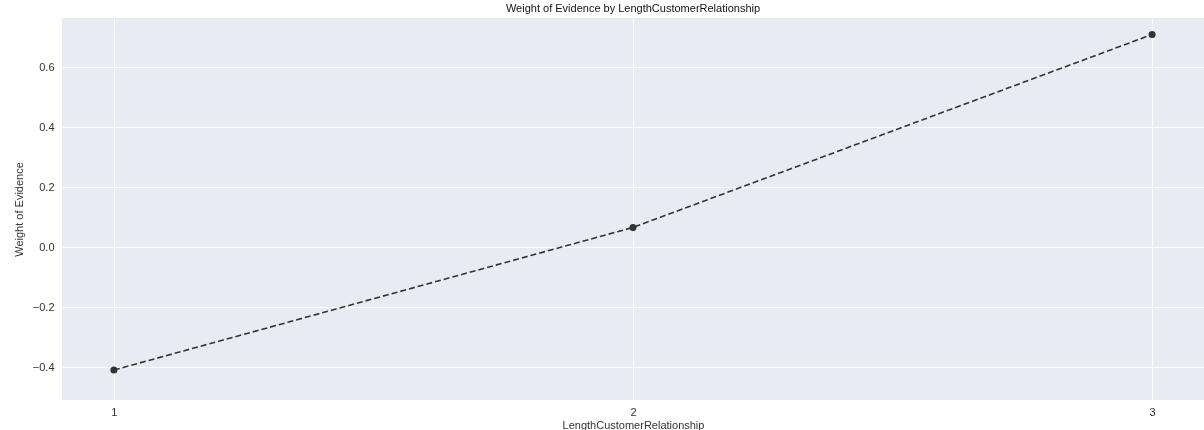 Image resolution: width=1204 pixels, height=430 pixels. I want to click on x-tick-label: 3, so click(1152, 411).